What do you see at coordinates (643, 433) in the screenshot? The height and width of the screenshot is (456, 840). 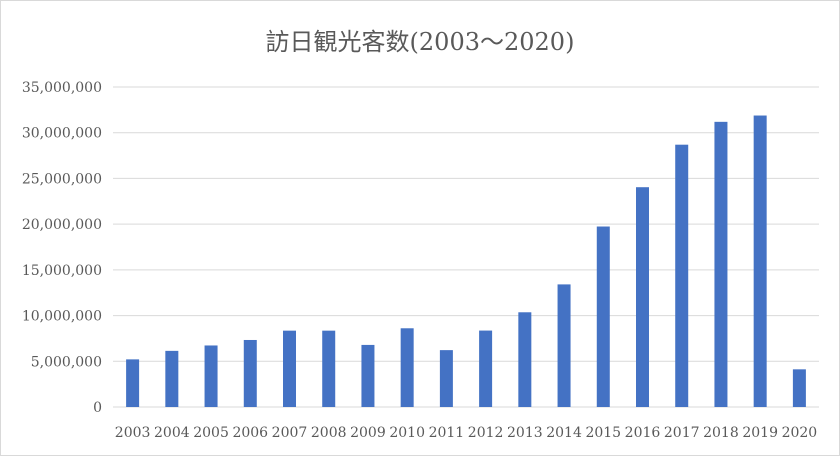 I see `x-tick-label: 2016` at bounding box center [643, 433].